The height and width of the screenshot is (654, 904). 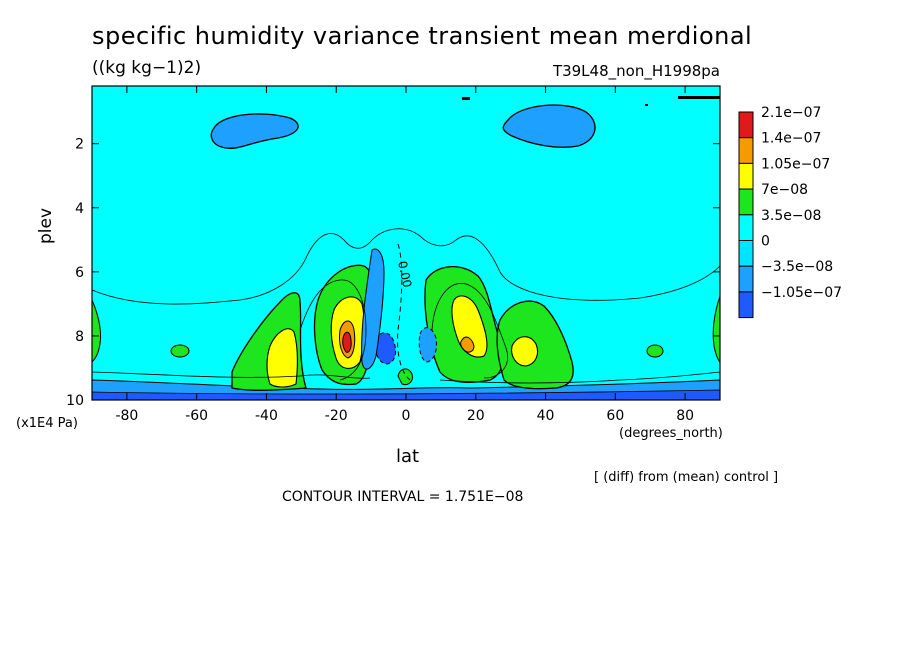 What do you see at coordinates (765, 242) in the screenshot?
I see `legend-label: 0` at bounding box center [765, 242].